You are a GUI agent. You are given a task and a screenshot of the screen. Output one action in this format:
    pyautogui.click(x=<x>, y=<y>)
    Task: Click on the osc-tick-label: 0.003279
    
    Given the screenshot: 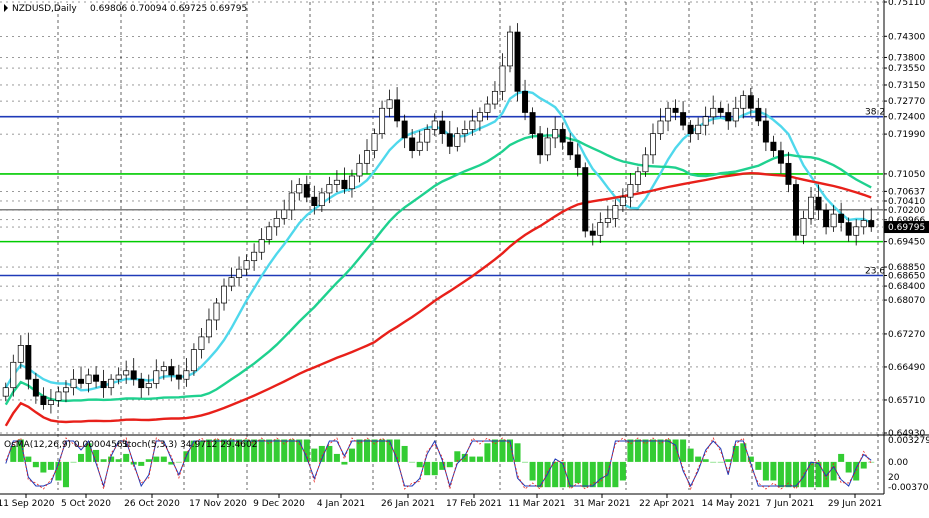 What is the action you would take?
    pyautogui.click(x=908, y=441)
    